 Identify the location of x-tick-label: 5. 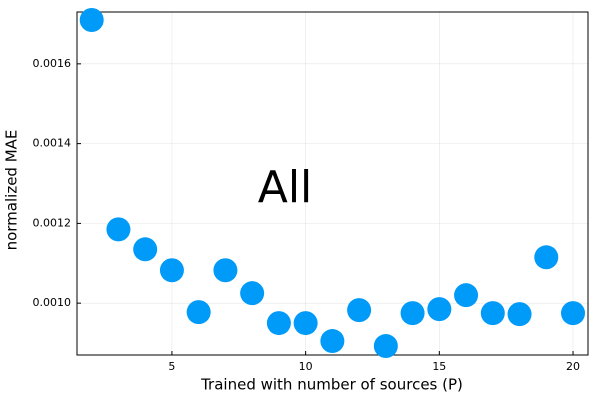
(171, 366).